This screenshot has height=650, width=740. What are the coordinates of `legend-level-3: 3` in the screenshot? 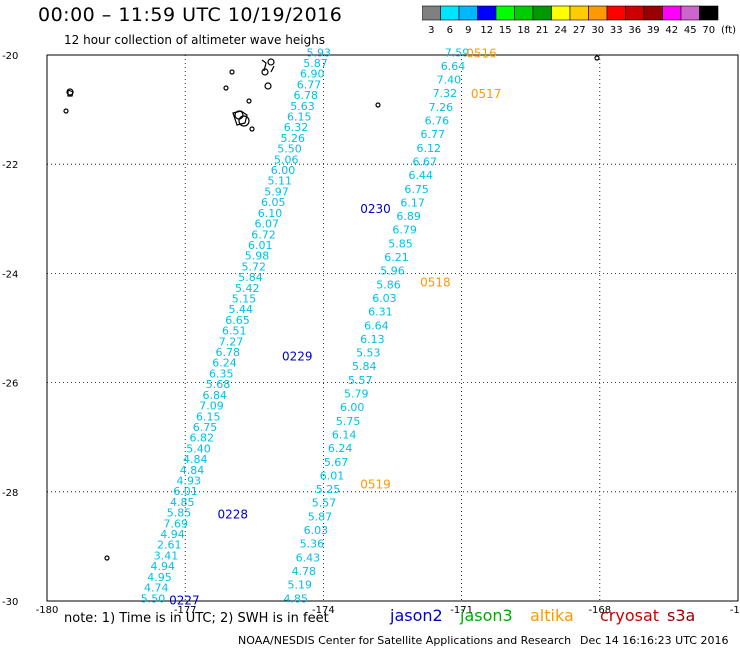 It's located at (431, 30).